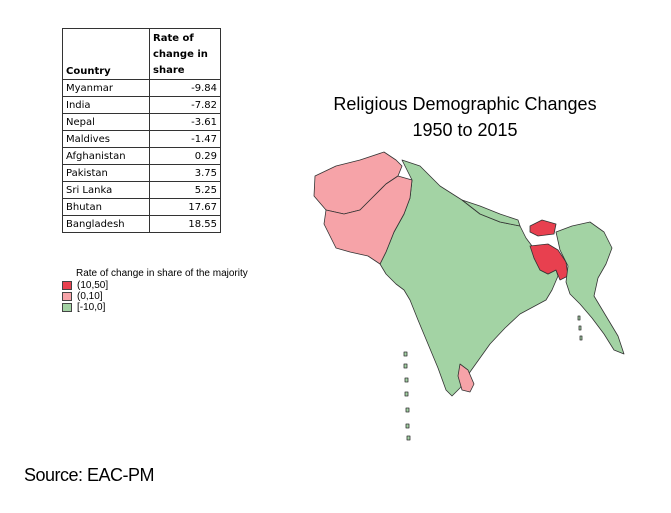  What do you see at coordinates (155, 296) in the screenshot?
I see `legend-item: (0,10]` at bounding box center [155, 296].